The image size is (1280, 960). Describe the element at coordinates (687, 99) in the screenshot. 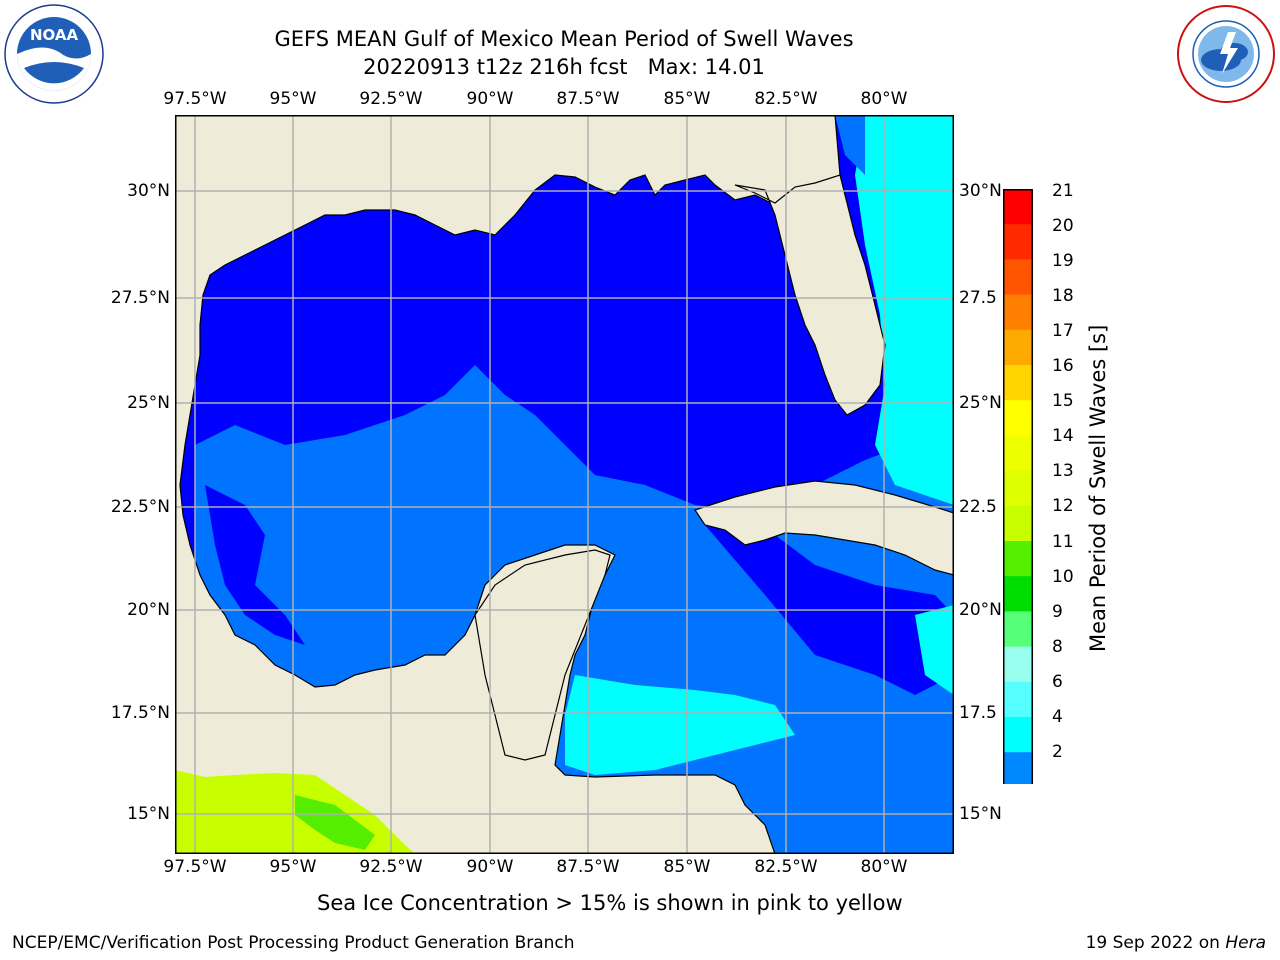

I see `lon-tick-top: 85°W` at that location.